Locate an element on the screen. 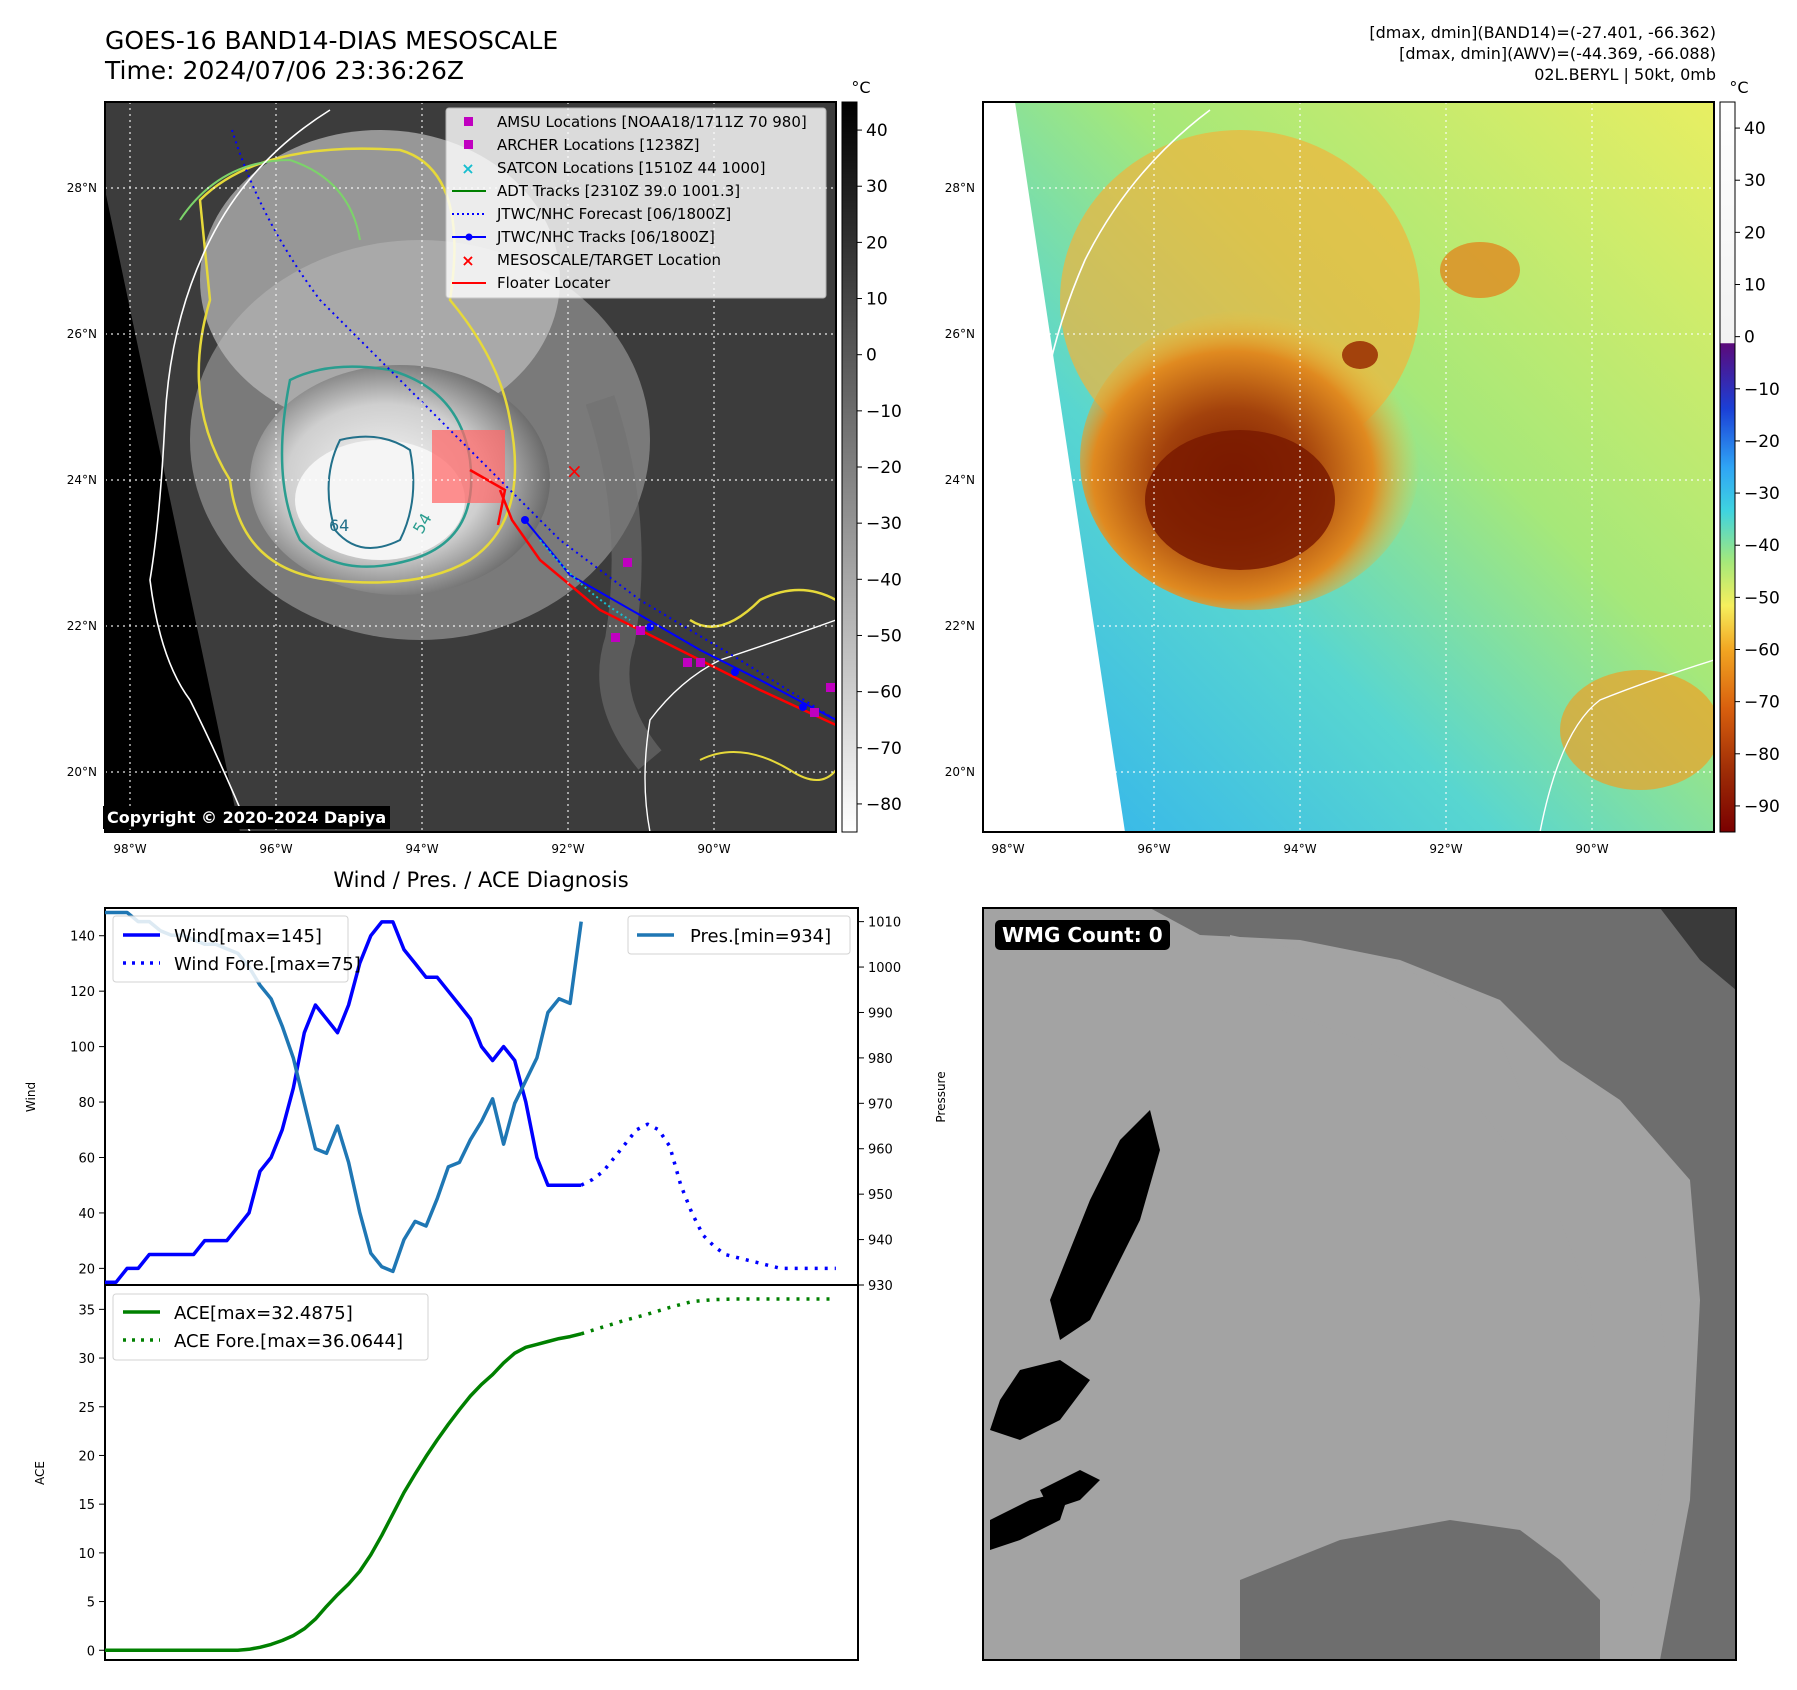 The image size is (1797, 1690). y2-tick-label: 960 is located at coordinates (880, 1150).